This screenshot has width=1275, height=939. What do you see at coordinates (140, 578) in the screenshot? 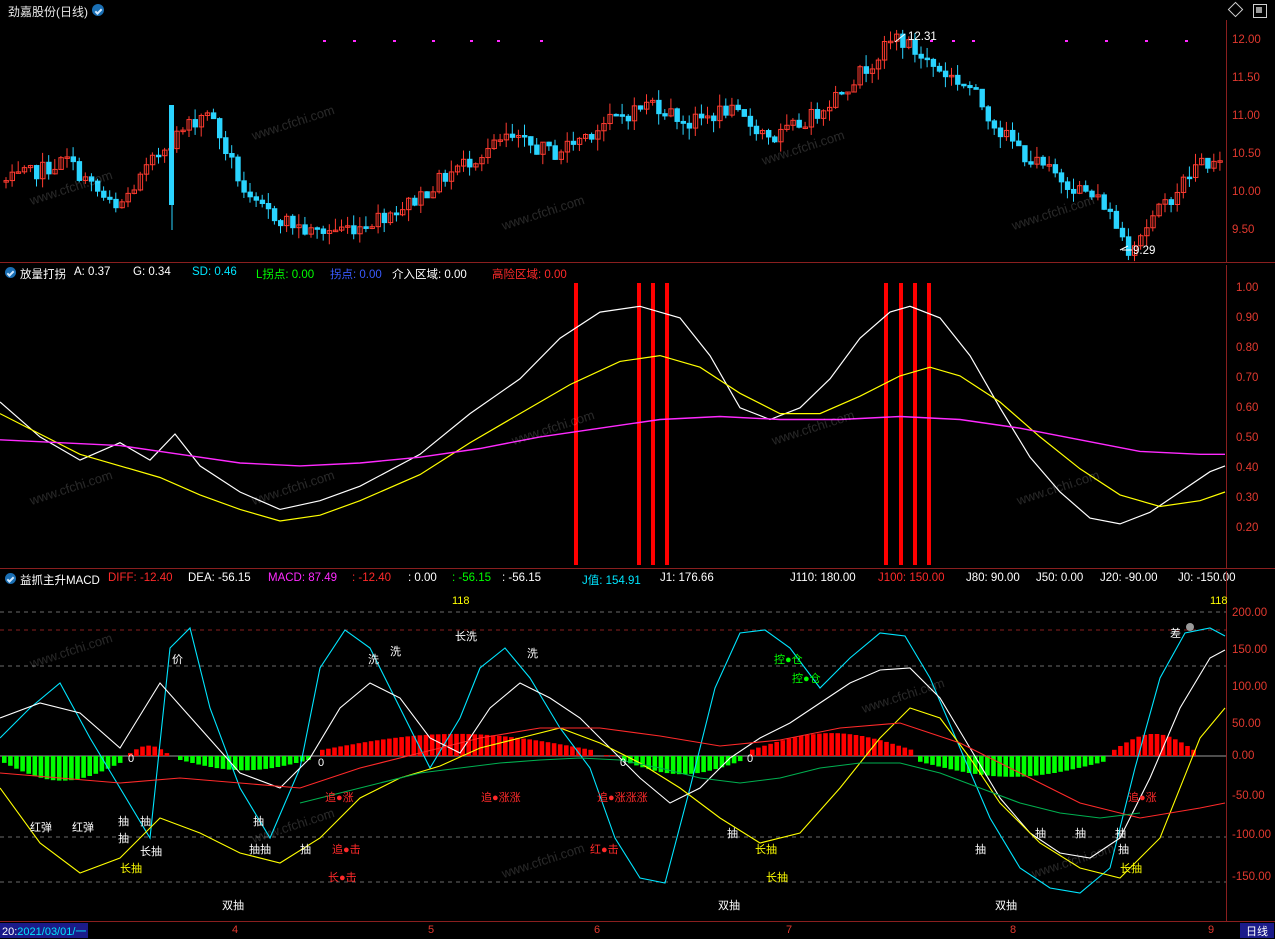
I see `ind2-diff: DIFF: -12.40` at bounding box center [140, 578].